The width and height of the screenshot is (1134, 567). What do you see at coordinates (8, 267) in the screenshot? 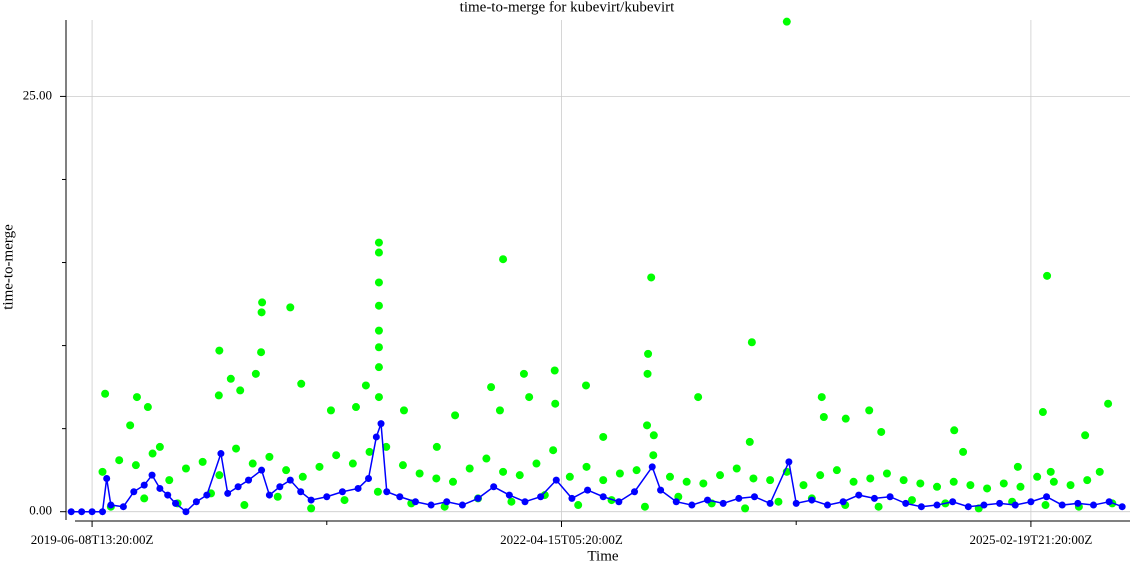
I see `y-axis-title: time-to-merge` at bounding box center [8, 267].